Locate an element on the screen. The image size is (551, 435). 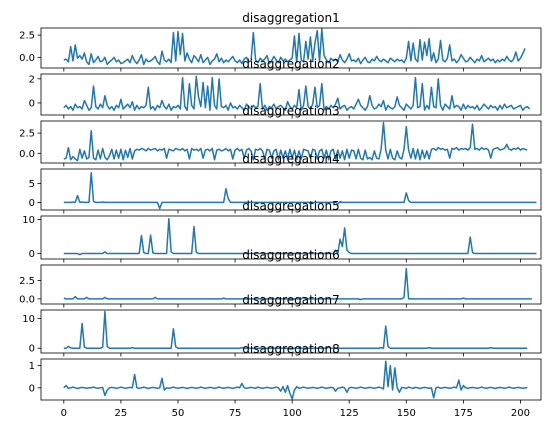
subplot-6: 0.0 2.5 disaggregation6 is located at coordinates (280, 278).